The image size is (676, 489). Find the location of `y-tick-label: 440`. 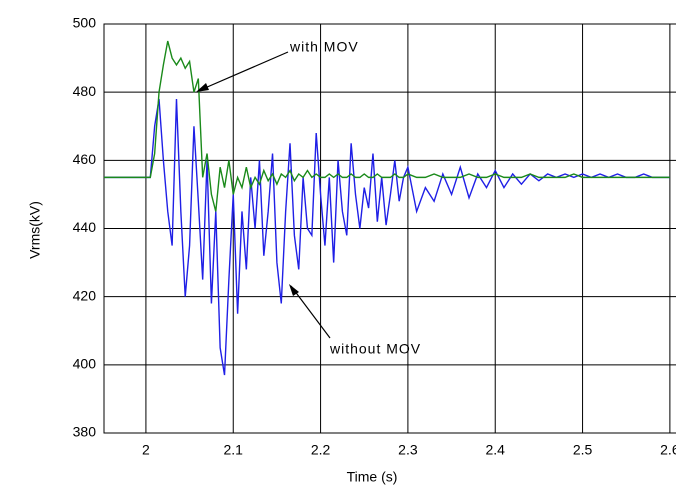

y-tick-label: 440 is located at coordinates (85, 227).